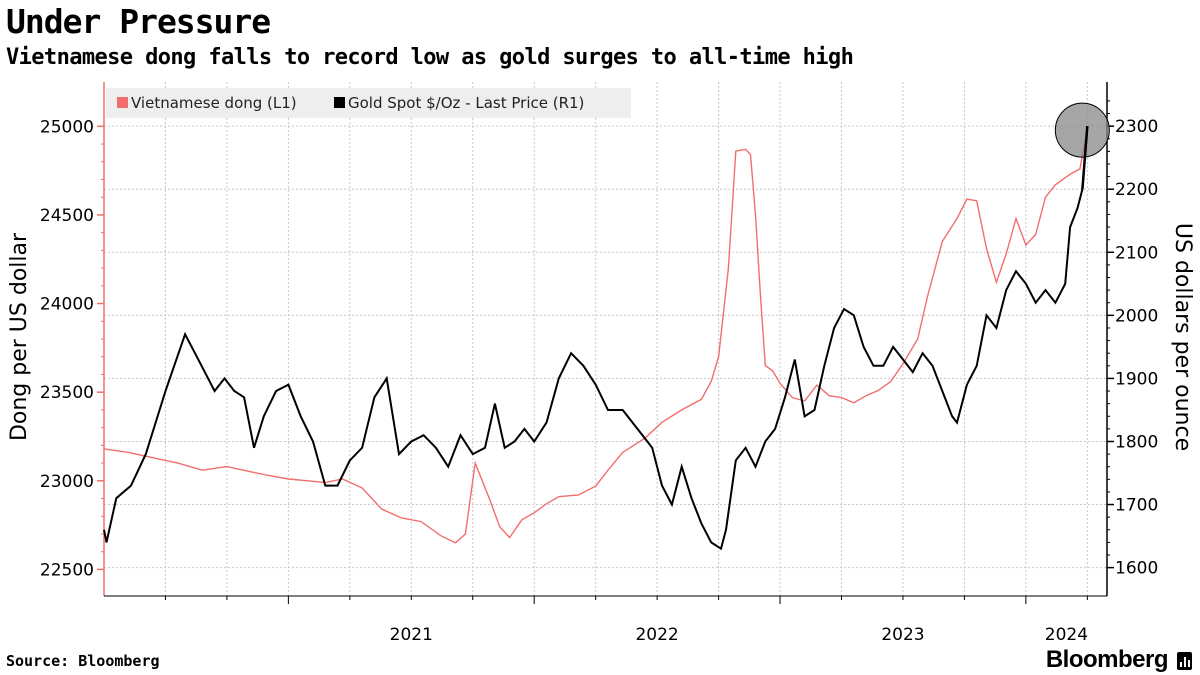 This screenshot has height=675, width=1200. What do you see at coordinates (67, 216) in the screenshot?
I see `left-tick-label: 24500` at bounding box center [67, 216].